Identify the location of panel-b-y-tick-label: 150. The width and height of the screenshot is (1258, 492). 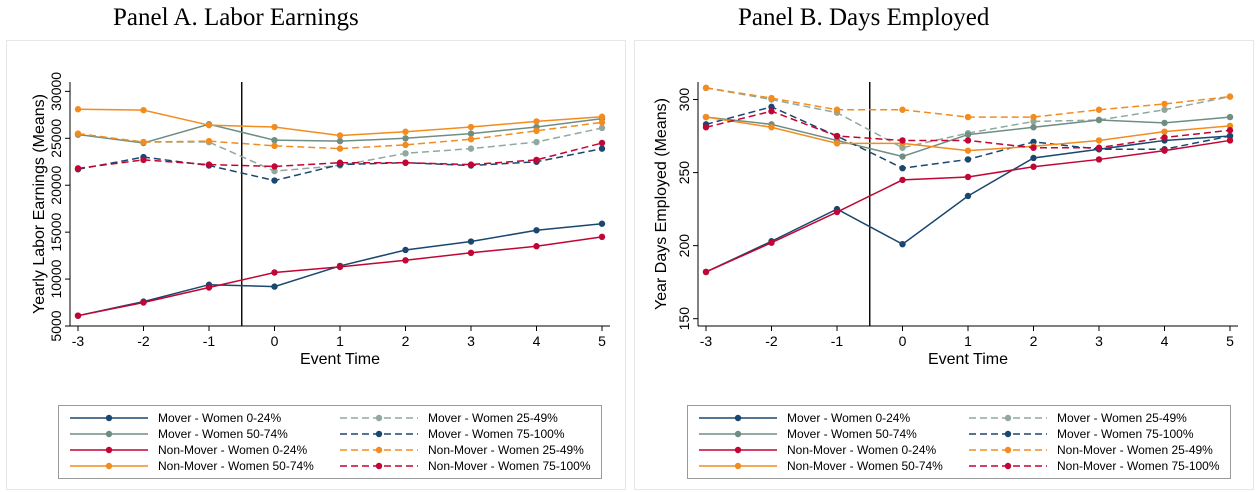
(684, 319).